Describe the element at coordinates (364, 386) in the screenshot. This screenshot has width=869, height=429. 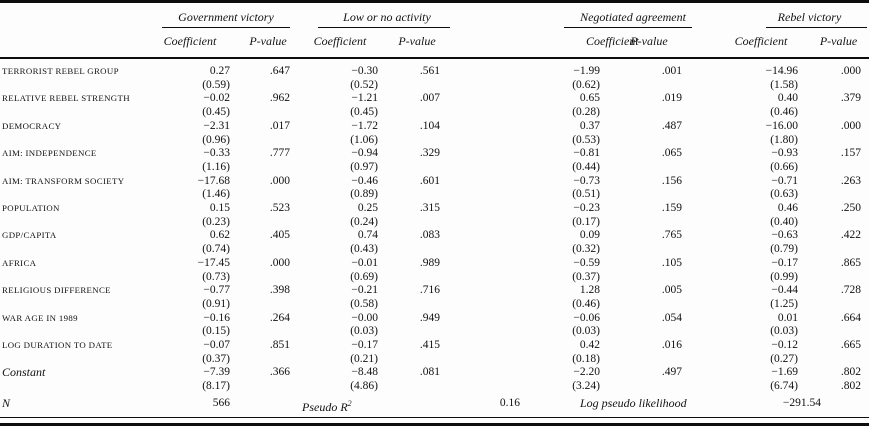
I see `standard-error: (4.86)` at that location.